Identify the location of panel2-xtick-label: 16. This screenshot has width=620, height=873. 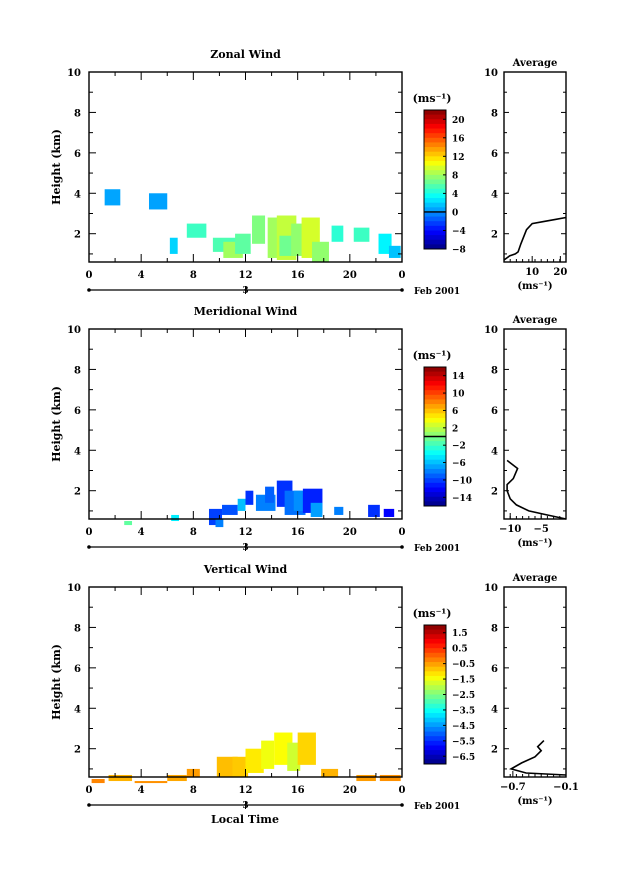
(298, 532).